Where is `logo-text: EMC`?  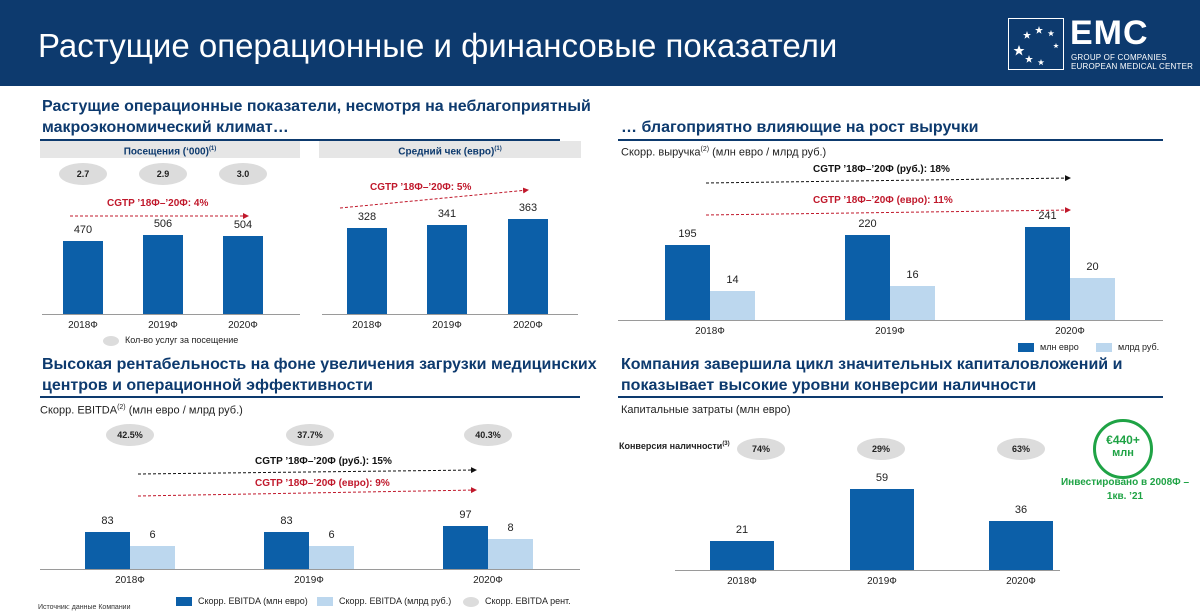 logo-text: EMC is located at coordinates (1109, 33).